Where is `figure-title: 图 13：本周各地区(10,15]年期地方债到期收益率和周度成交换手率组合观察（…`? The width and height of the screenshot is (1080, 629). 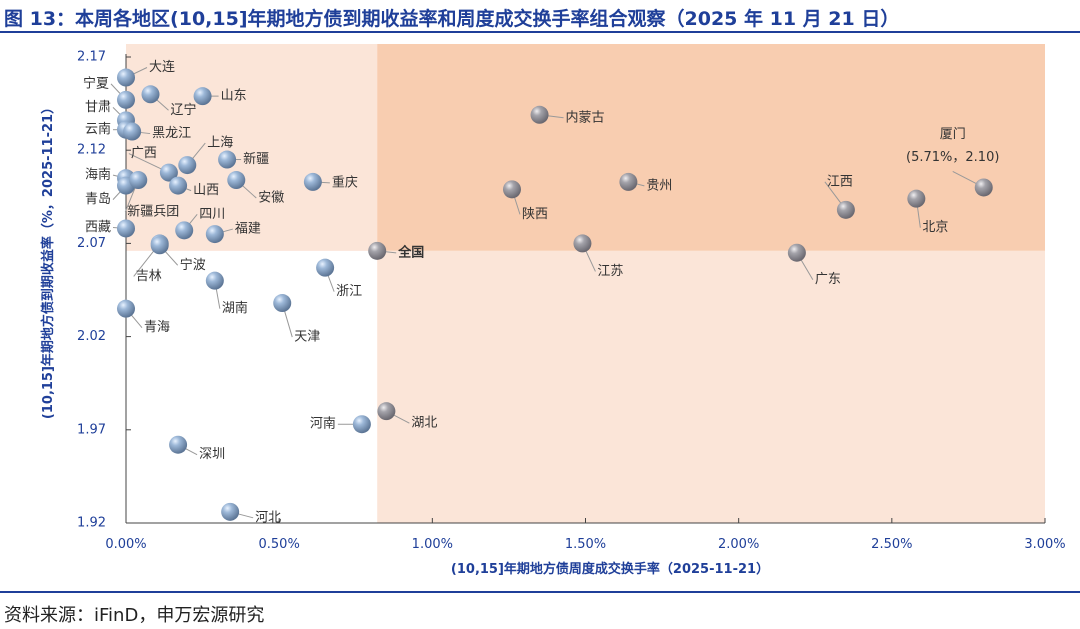
figure-title: 图 13：本周各地区(10,15]年期地方债到期收益率和周度成交换手率组合观察（… is located at coordinates (452, 19).